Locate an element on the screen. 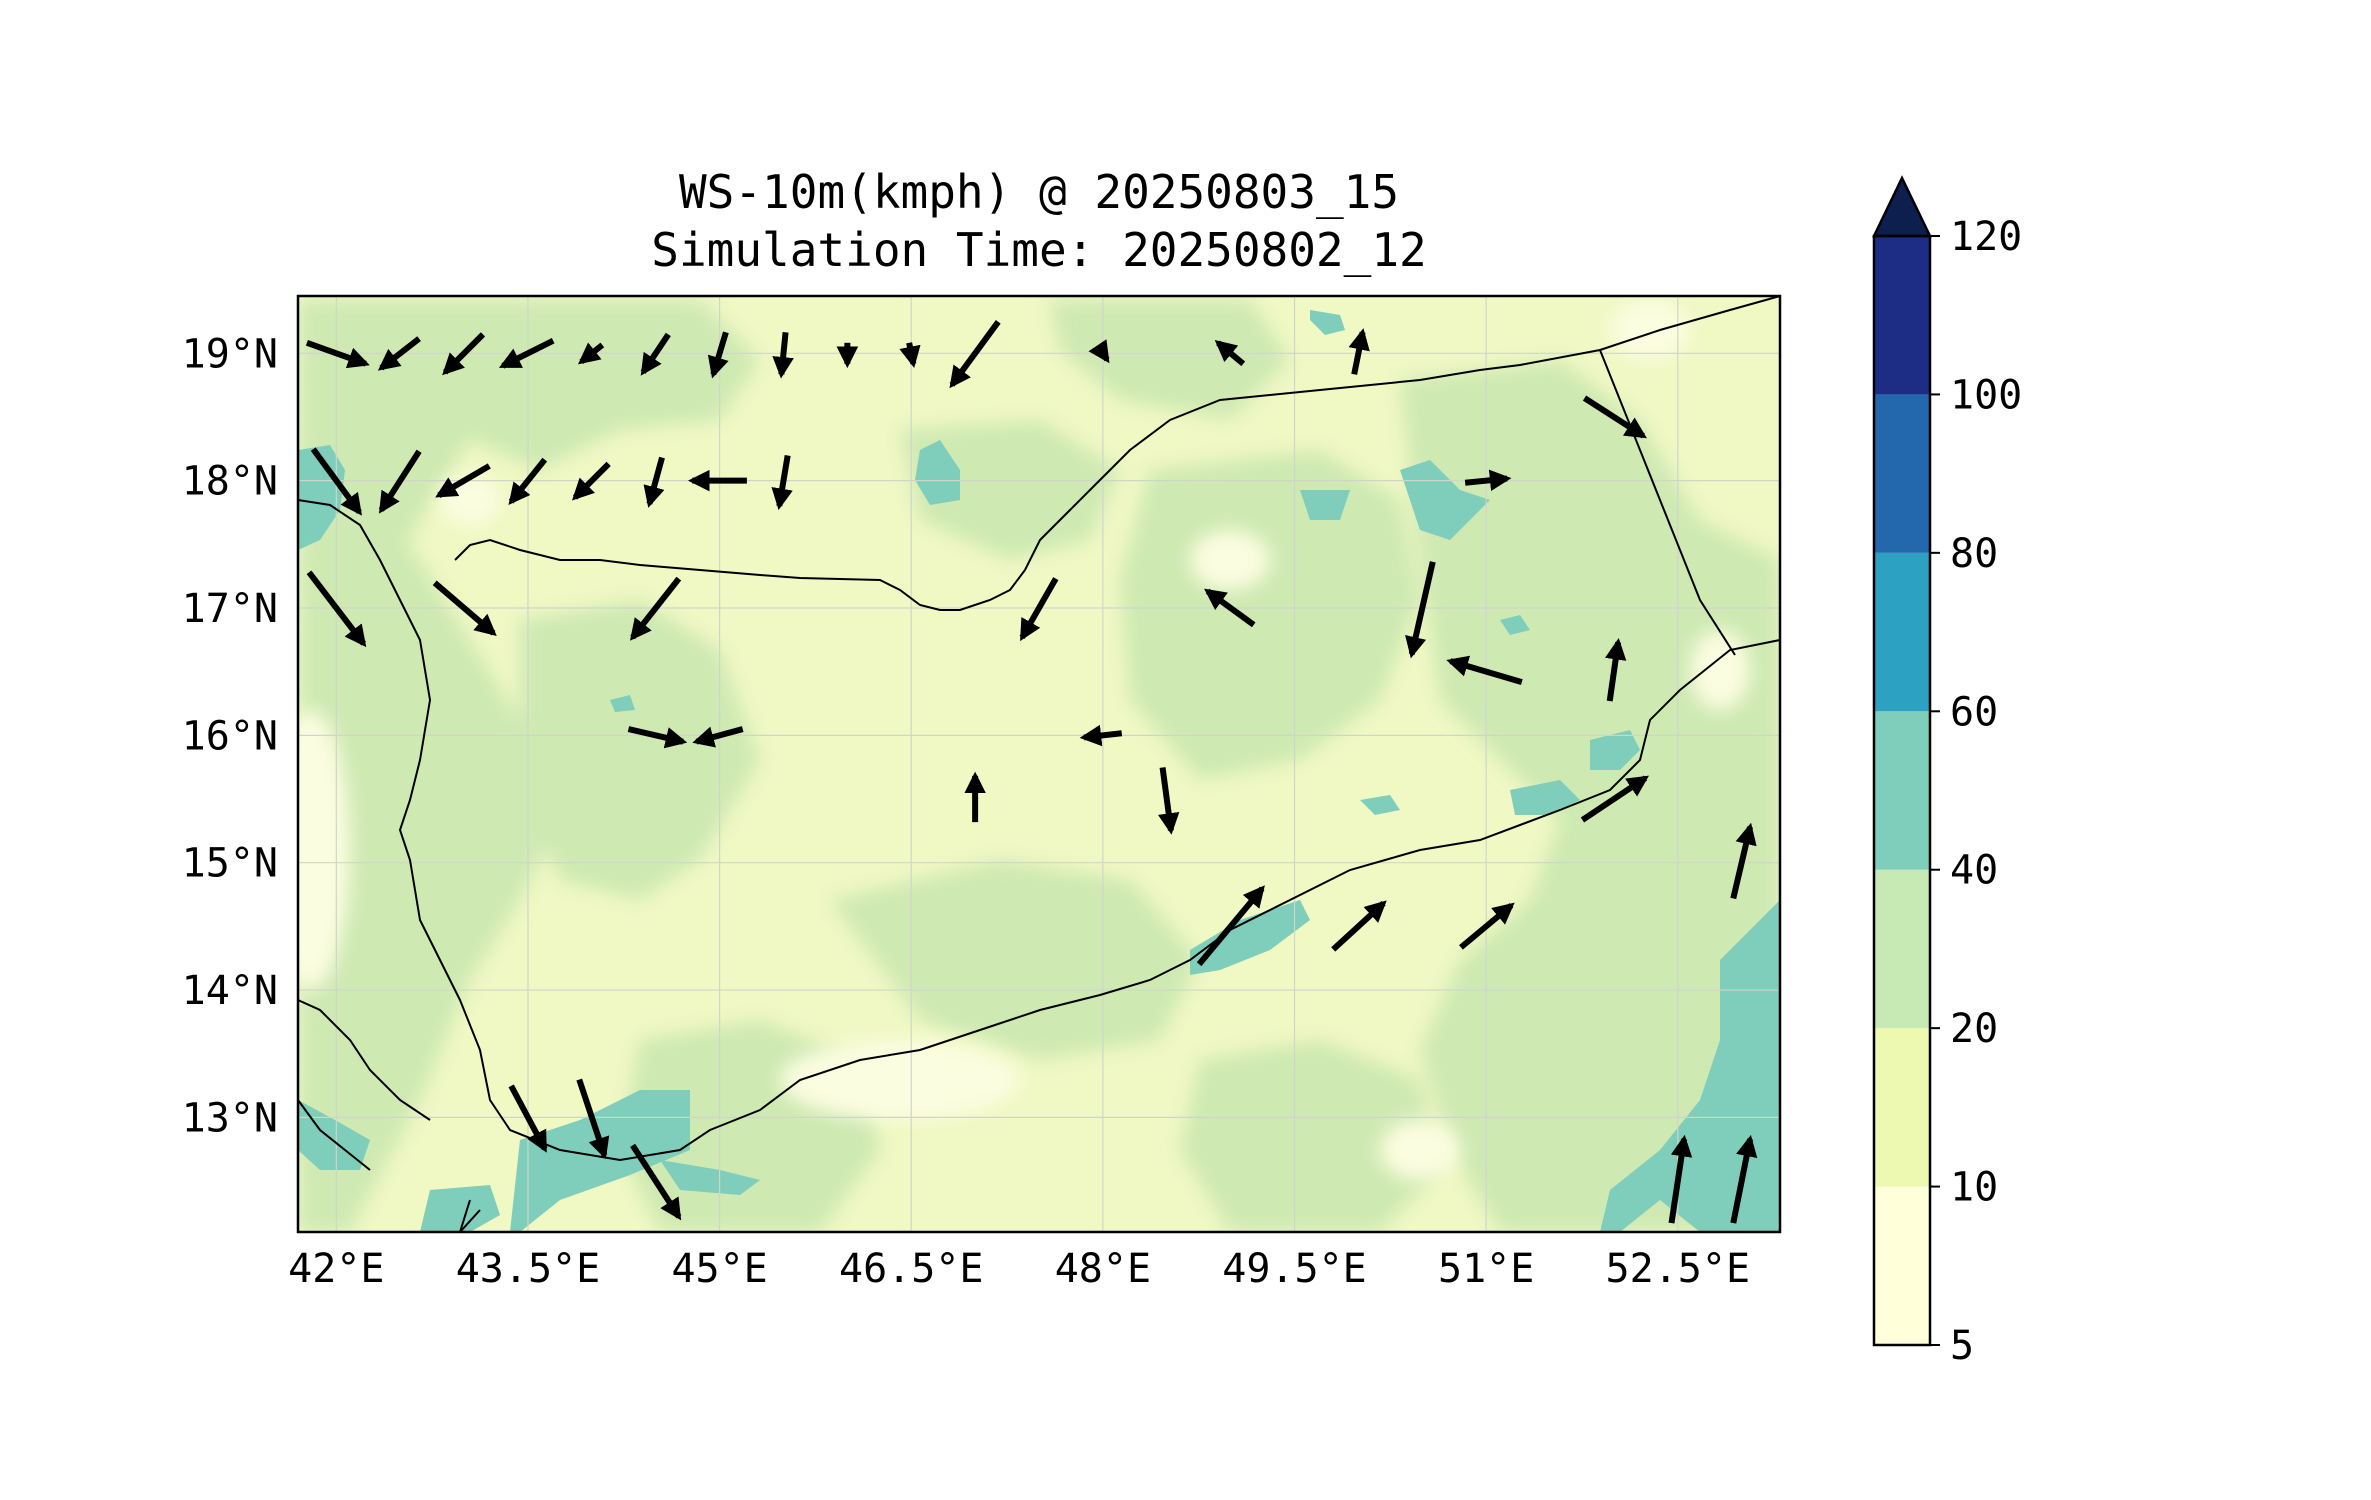 The image size is (2371, 1500). figure-title-line1: WS-10m(kmph) @ 20250803_15 is located at coordinates (1039, 192).